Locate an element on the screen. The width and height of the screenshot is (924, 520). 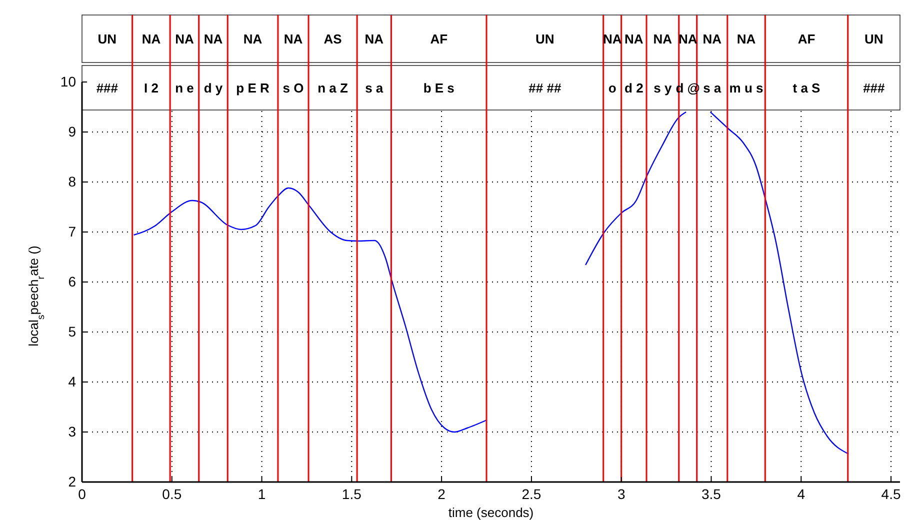
y-tick-label: 10 is located at coordinates (68, 81).